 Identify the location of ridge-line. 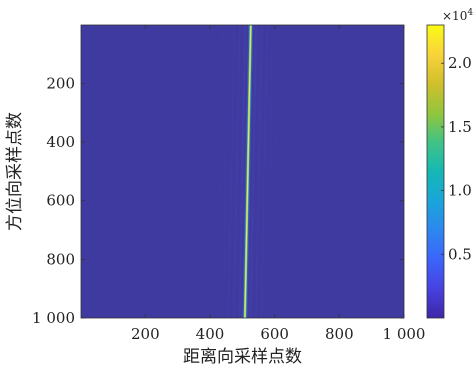
(248, 171).